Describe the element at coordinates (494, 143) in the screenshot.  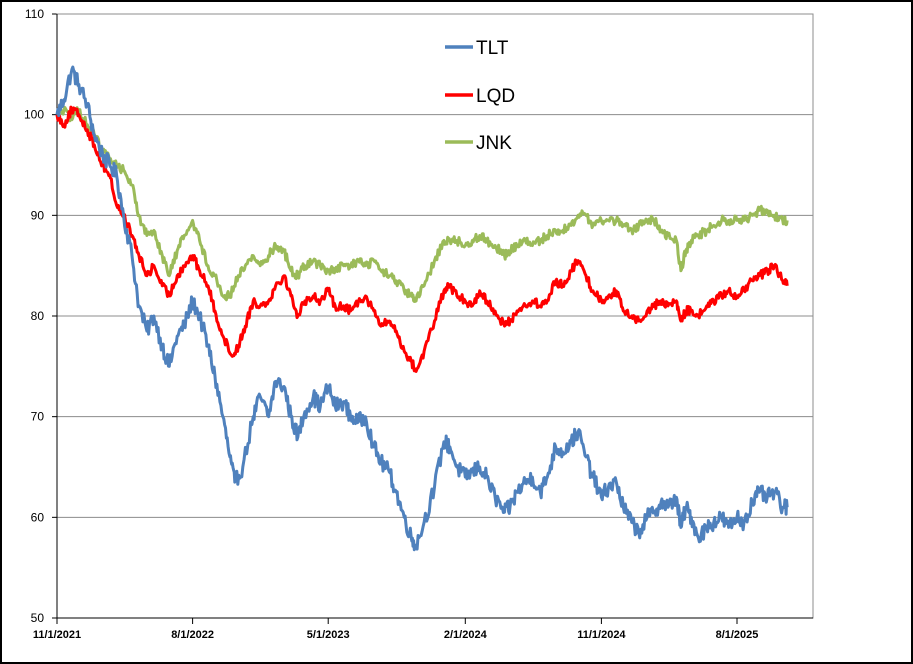
I see `legend-label-jnk: JNK` at that location.